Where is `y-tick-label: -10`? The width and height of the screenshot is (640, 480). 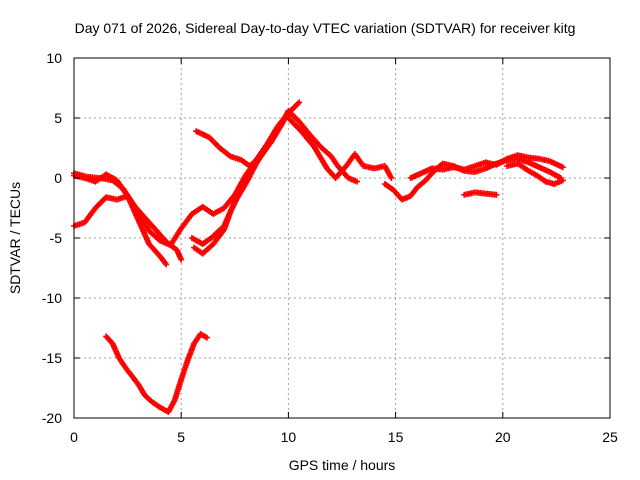 y-tick-label: -10 is located at coordinates (52, 298).